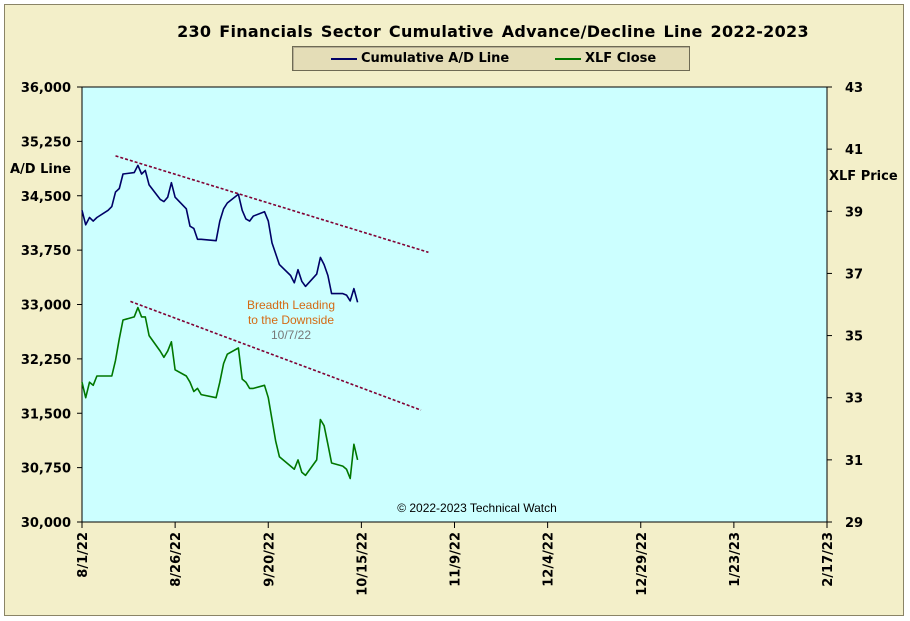  I want to click on y-left-tick-label: 31,500, so click(46, 414).